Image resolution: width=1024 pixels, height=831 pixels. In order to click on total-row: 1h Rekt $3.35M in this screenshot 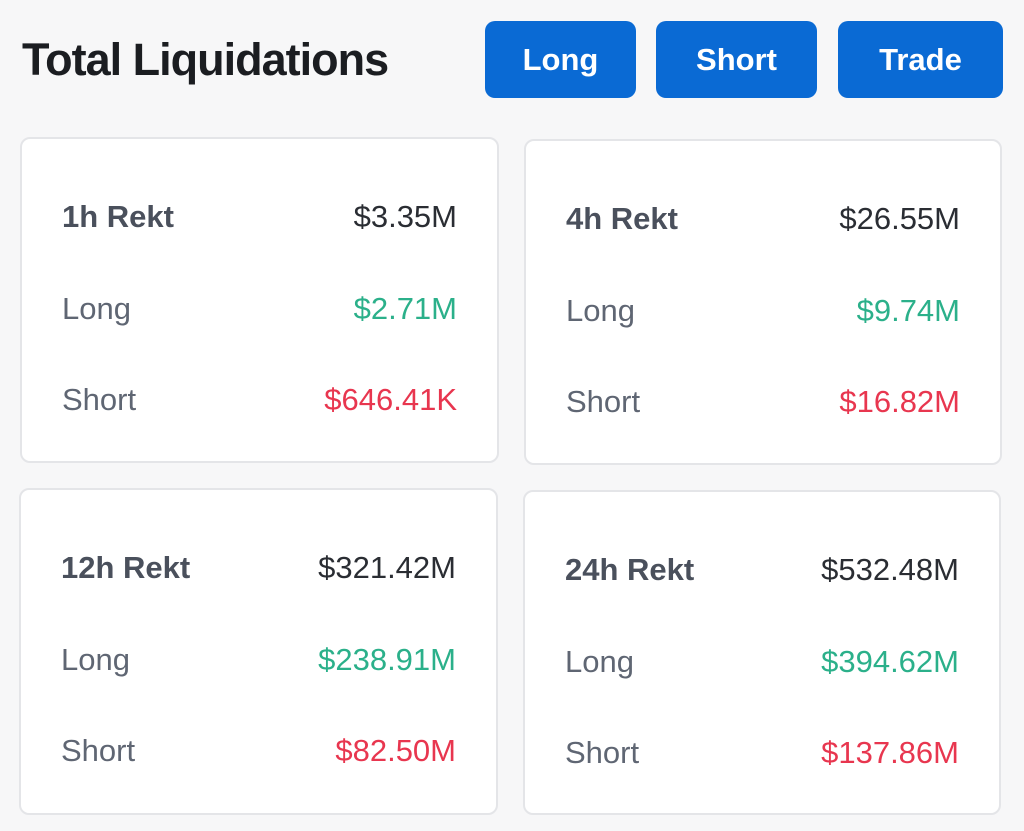, I will do `click(259, 217)`.